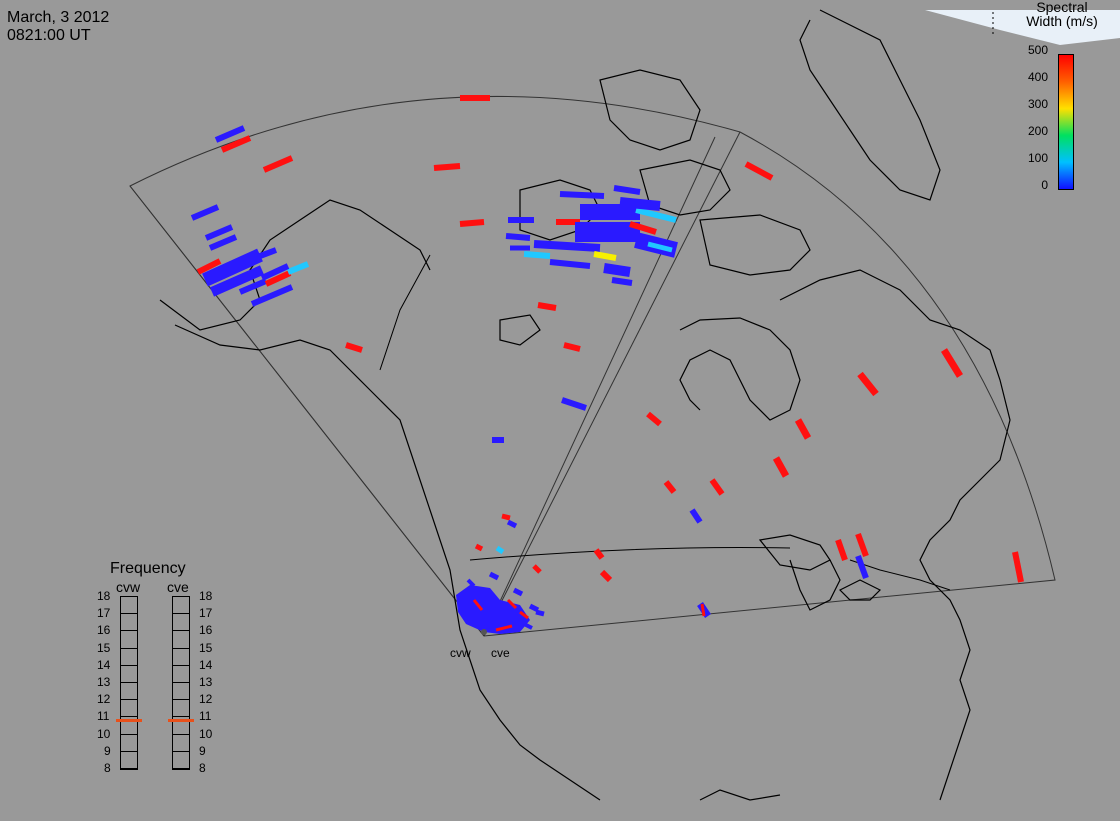 The image size is (1120, 821). I want to click on frequency-marker-cvw, so click(129, 720).